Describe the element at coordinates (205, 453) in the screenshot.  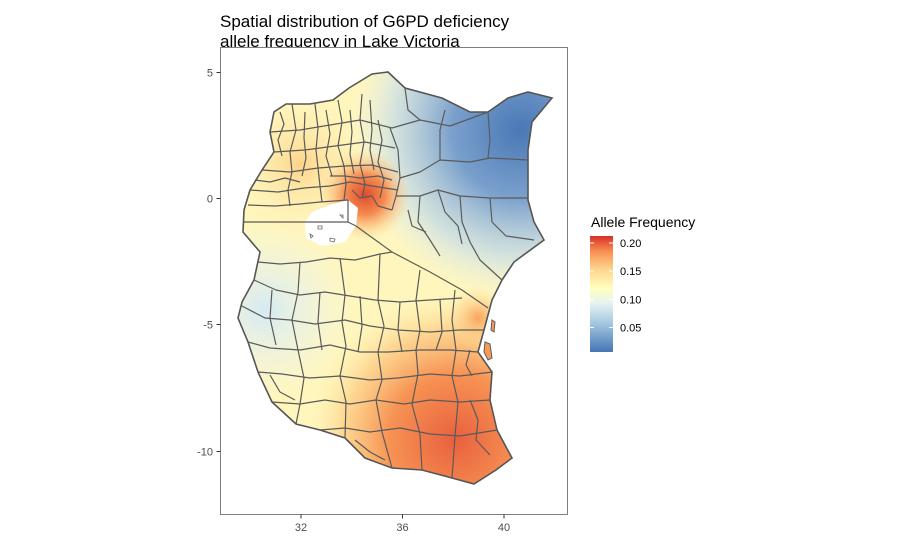
I see `y-tick-label: -10` at that location.